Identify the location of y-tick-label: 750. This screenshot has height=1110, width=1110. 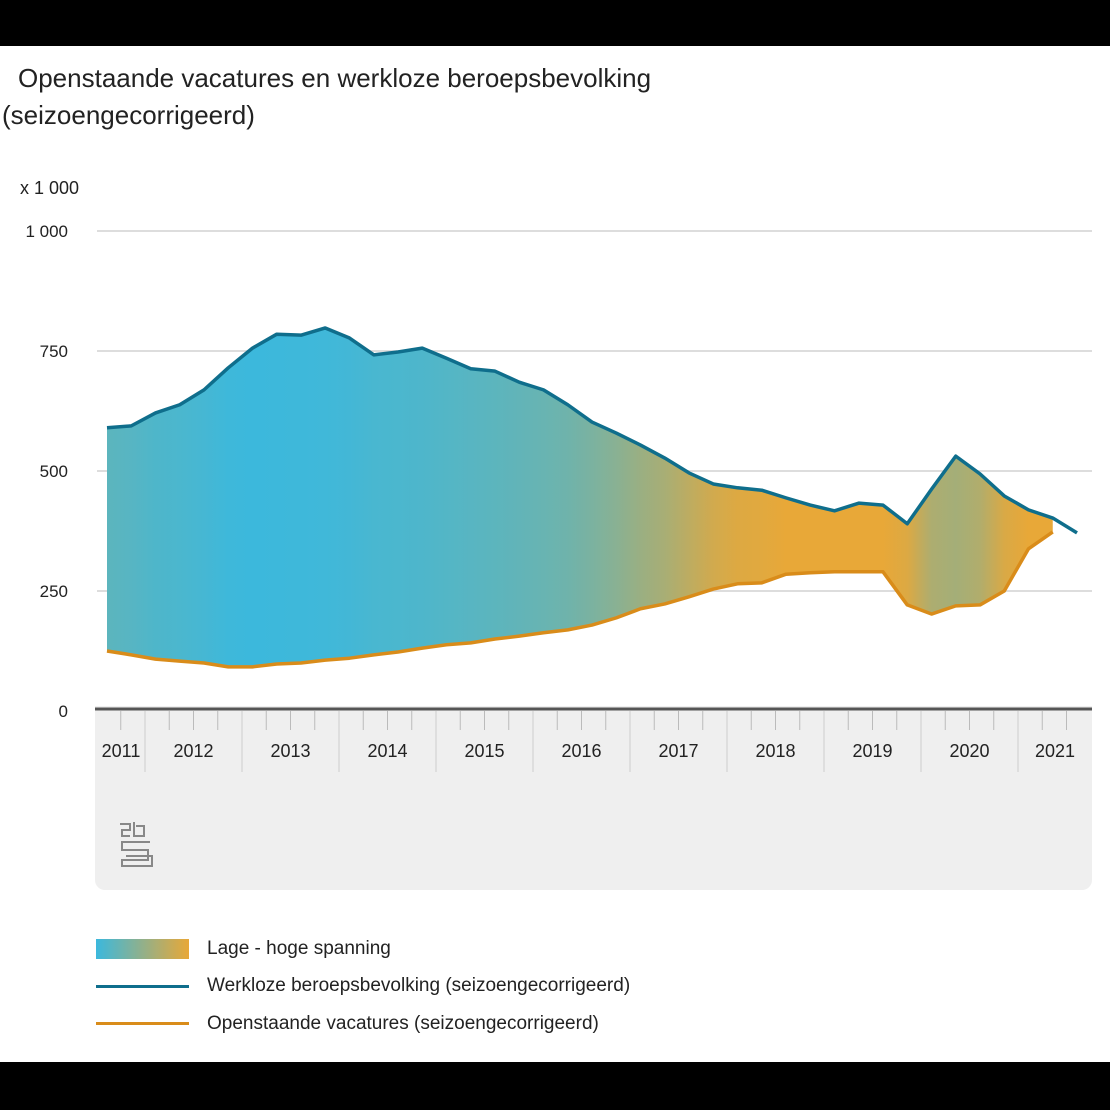
(54, 351).